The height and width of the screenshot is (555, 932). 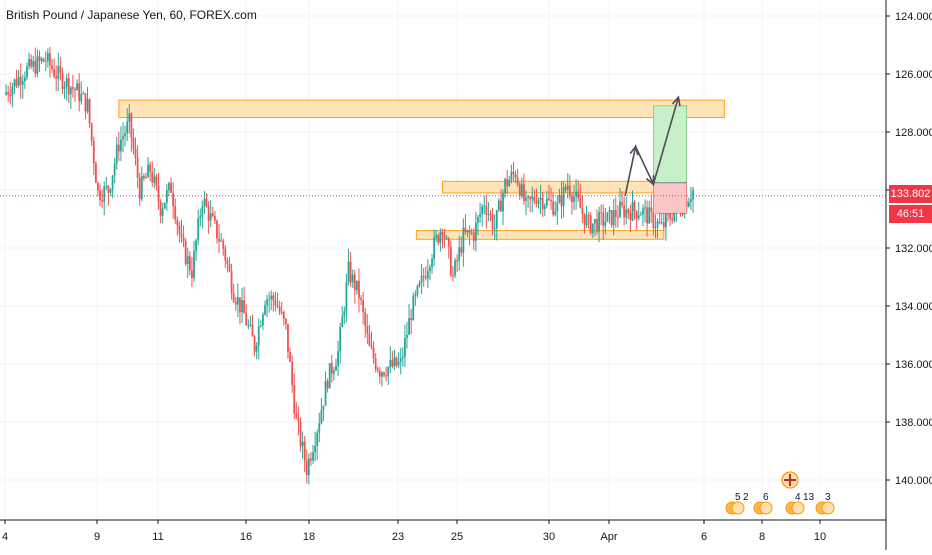 I want to click on resistance-zone, so click(x=421, y=108).